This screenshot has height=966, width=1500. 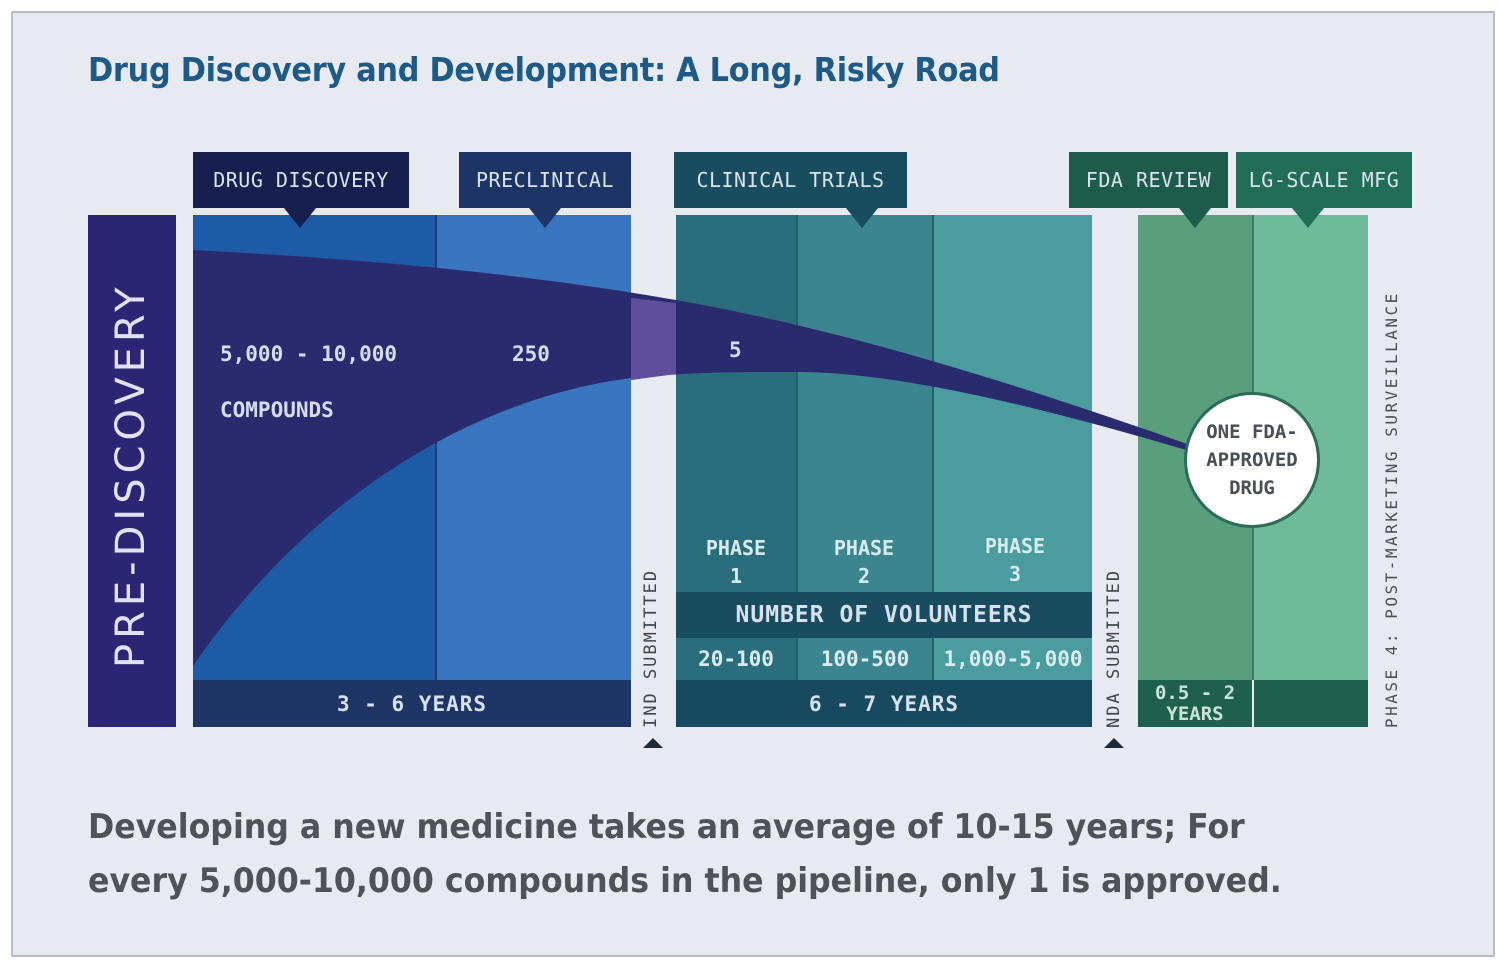 What do you see at coordinates (790, 180) in the screenshot?
I see `tag-clinical-trials-label: CLINICAL TRIALS` at bounding box center [790, 180].